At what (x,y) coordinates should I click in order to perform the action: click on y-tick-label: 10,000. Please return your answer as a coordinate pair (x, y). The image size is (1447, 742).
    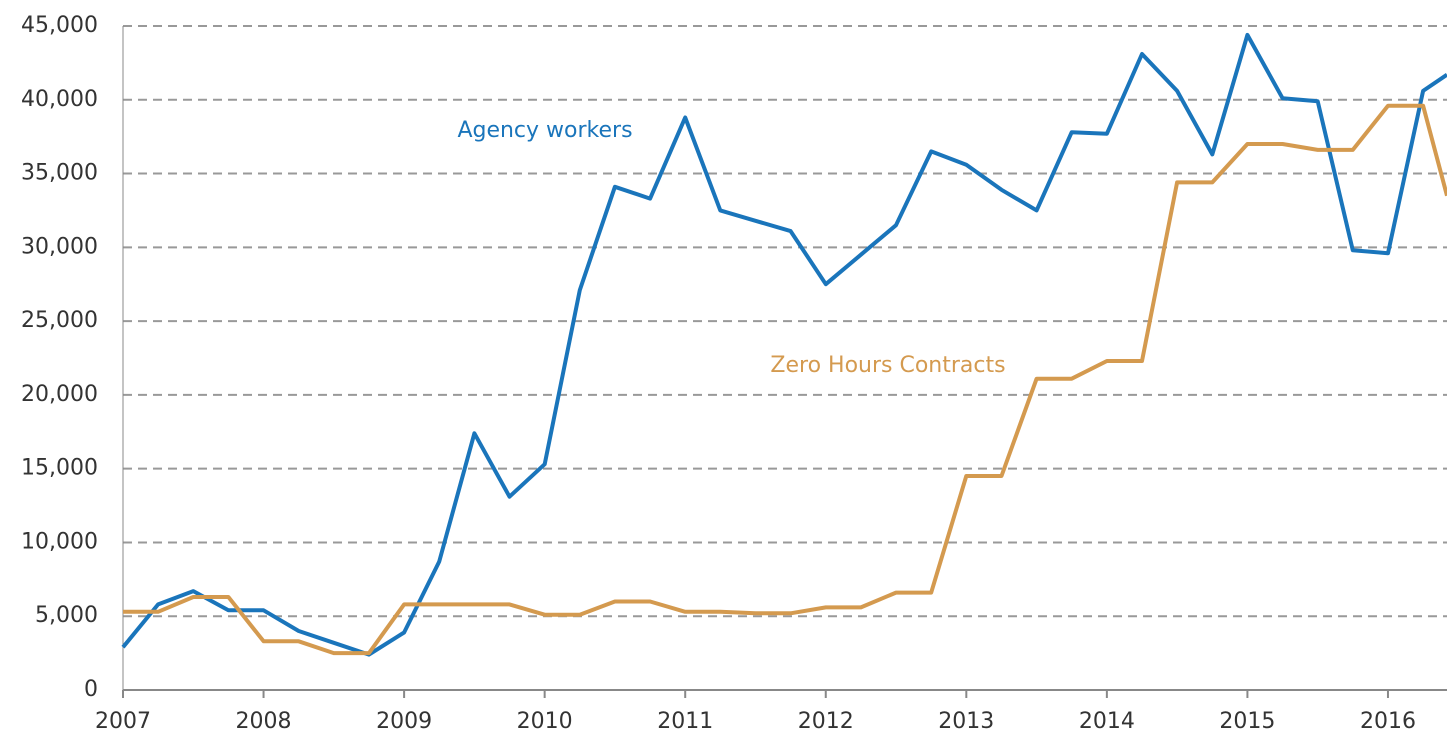
    Looking at the image, I should click on (59, 541).